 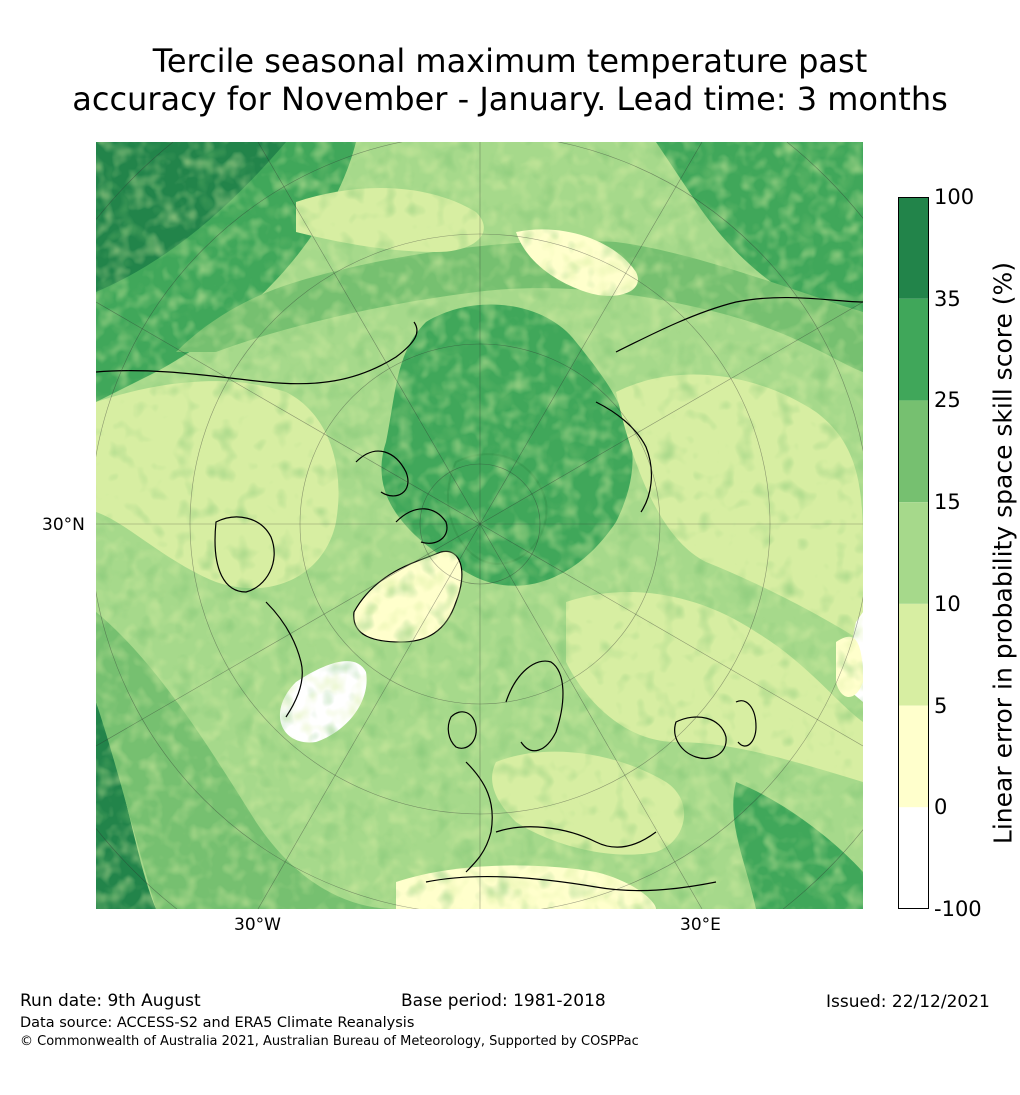 I want to click on colorbar, so click(x=913, y=553).